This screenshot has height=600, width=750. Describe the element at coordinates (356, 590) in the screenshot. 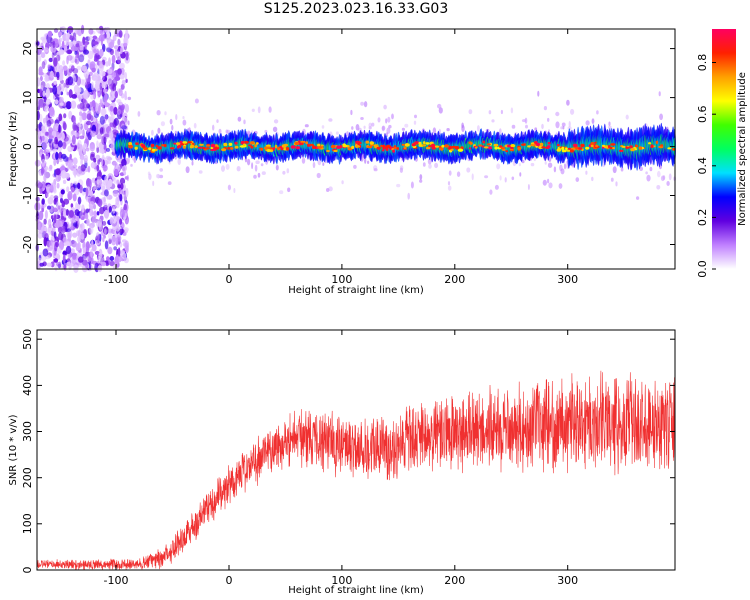

I see `snr-x-axis-label: Height of straight line (km)` at that location.